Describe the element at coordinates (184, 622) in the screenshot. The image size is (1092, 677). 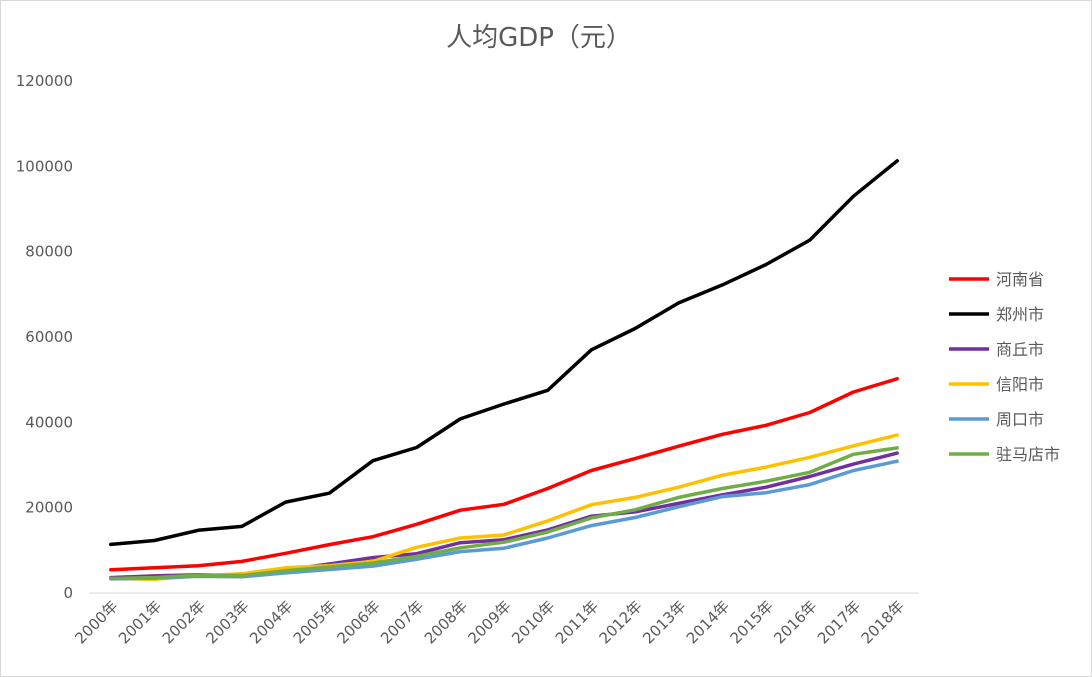
I see `x-tick-label: 2002年` at that location.